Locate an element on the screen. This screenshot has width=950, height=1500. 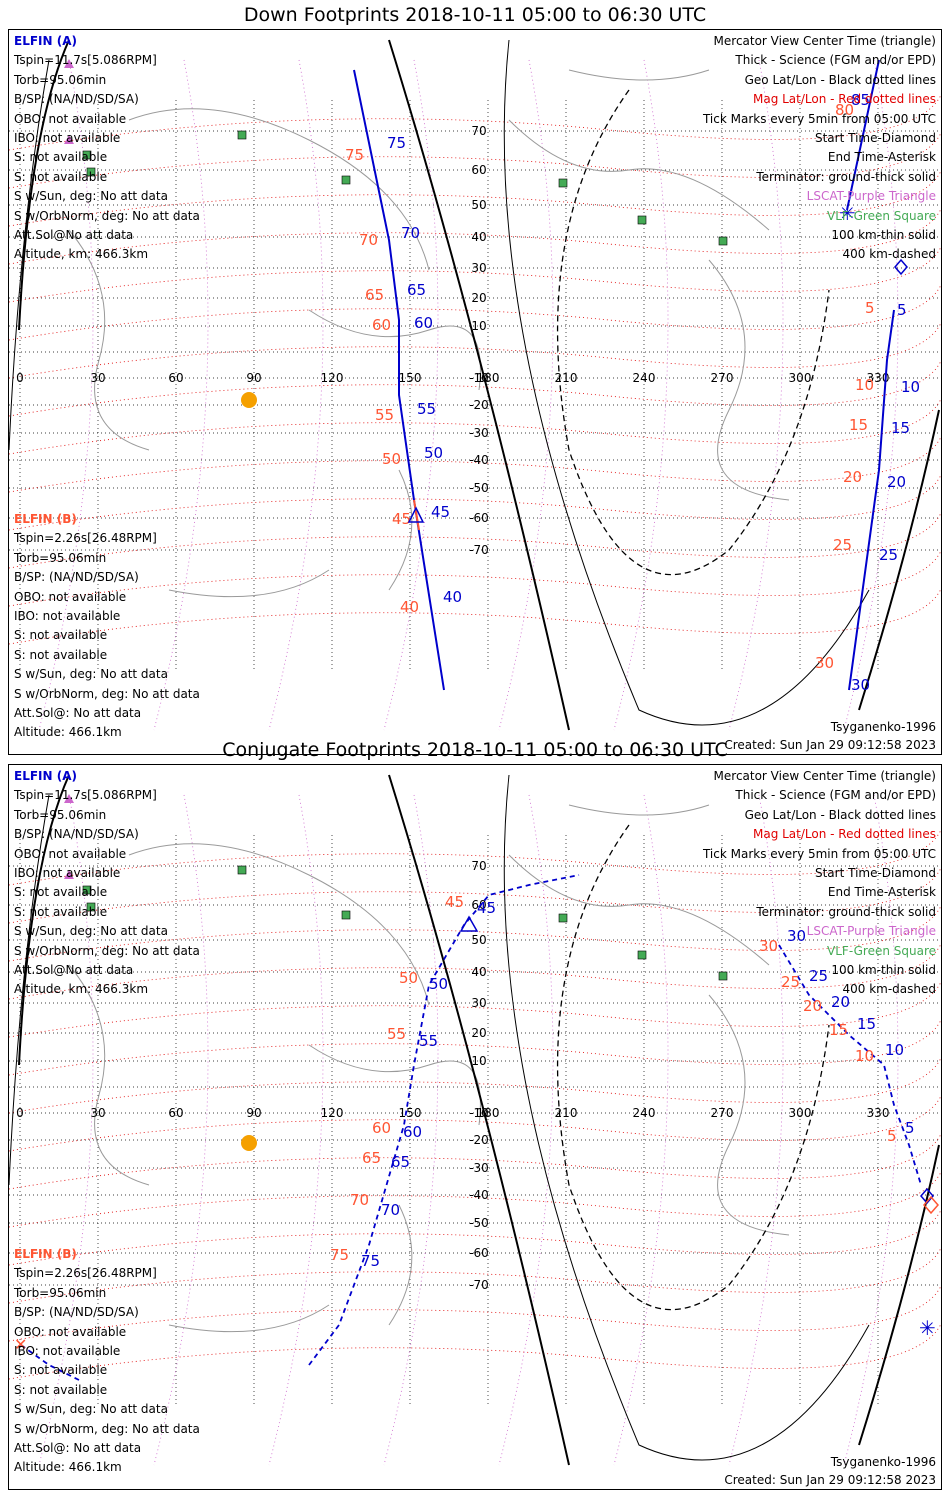
sat-a-line: S: not available is located at coordinates (61, 892).